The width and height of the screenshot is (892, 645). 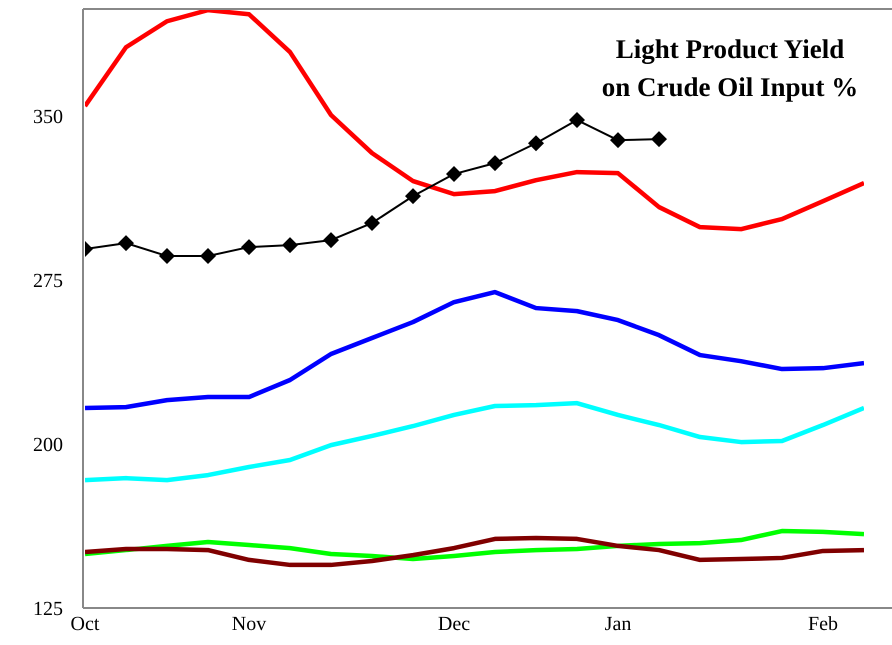 What do you see at coordinates (48, 281) in the screenshot?
I see `y-tick-label: 275` at bounding box center [48, 281].